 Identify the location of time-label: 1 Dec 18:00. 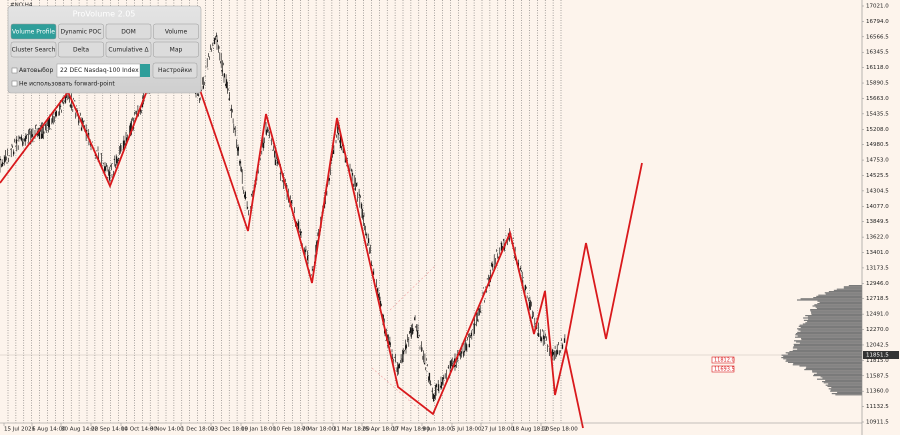
(198, 430).